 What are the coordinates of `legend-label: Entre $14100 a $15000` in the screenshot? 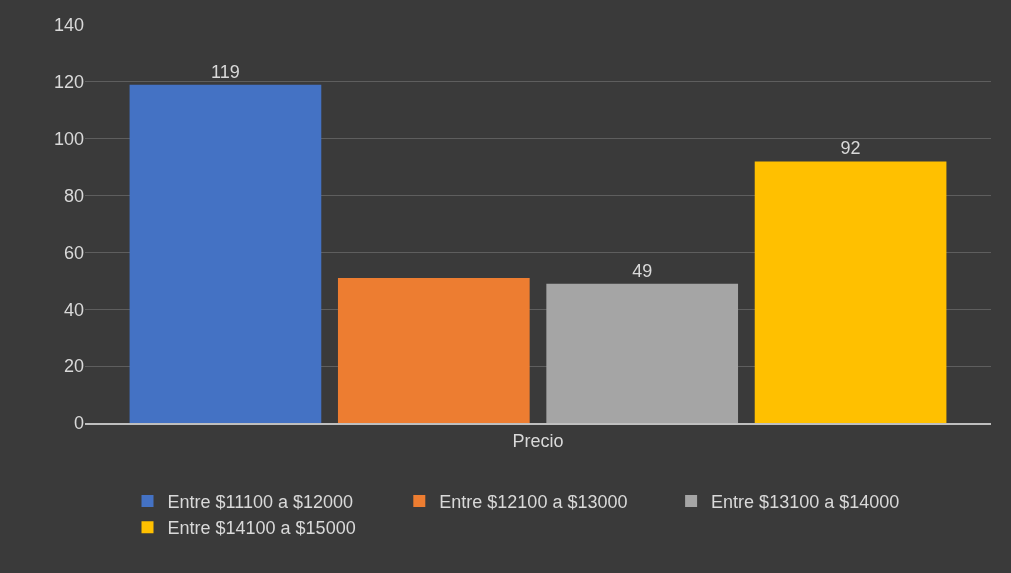 It's located at (261, 528).